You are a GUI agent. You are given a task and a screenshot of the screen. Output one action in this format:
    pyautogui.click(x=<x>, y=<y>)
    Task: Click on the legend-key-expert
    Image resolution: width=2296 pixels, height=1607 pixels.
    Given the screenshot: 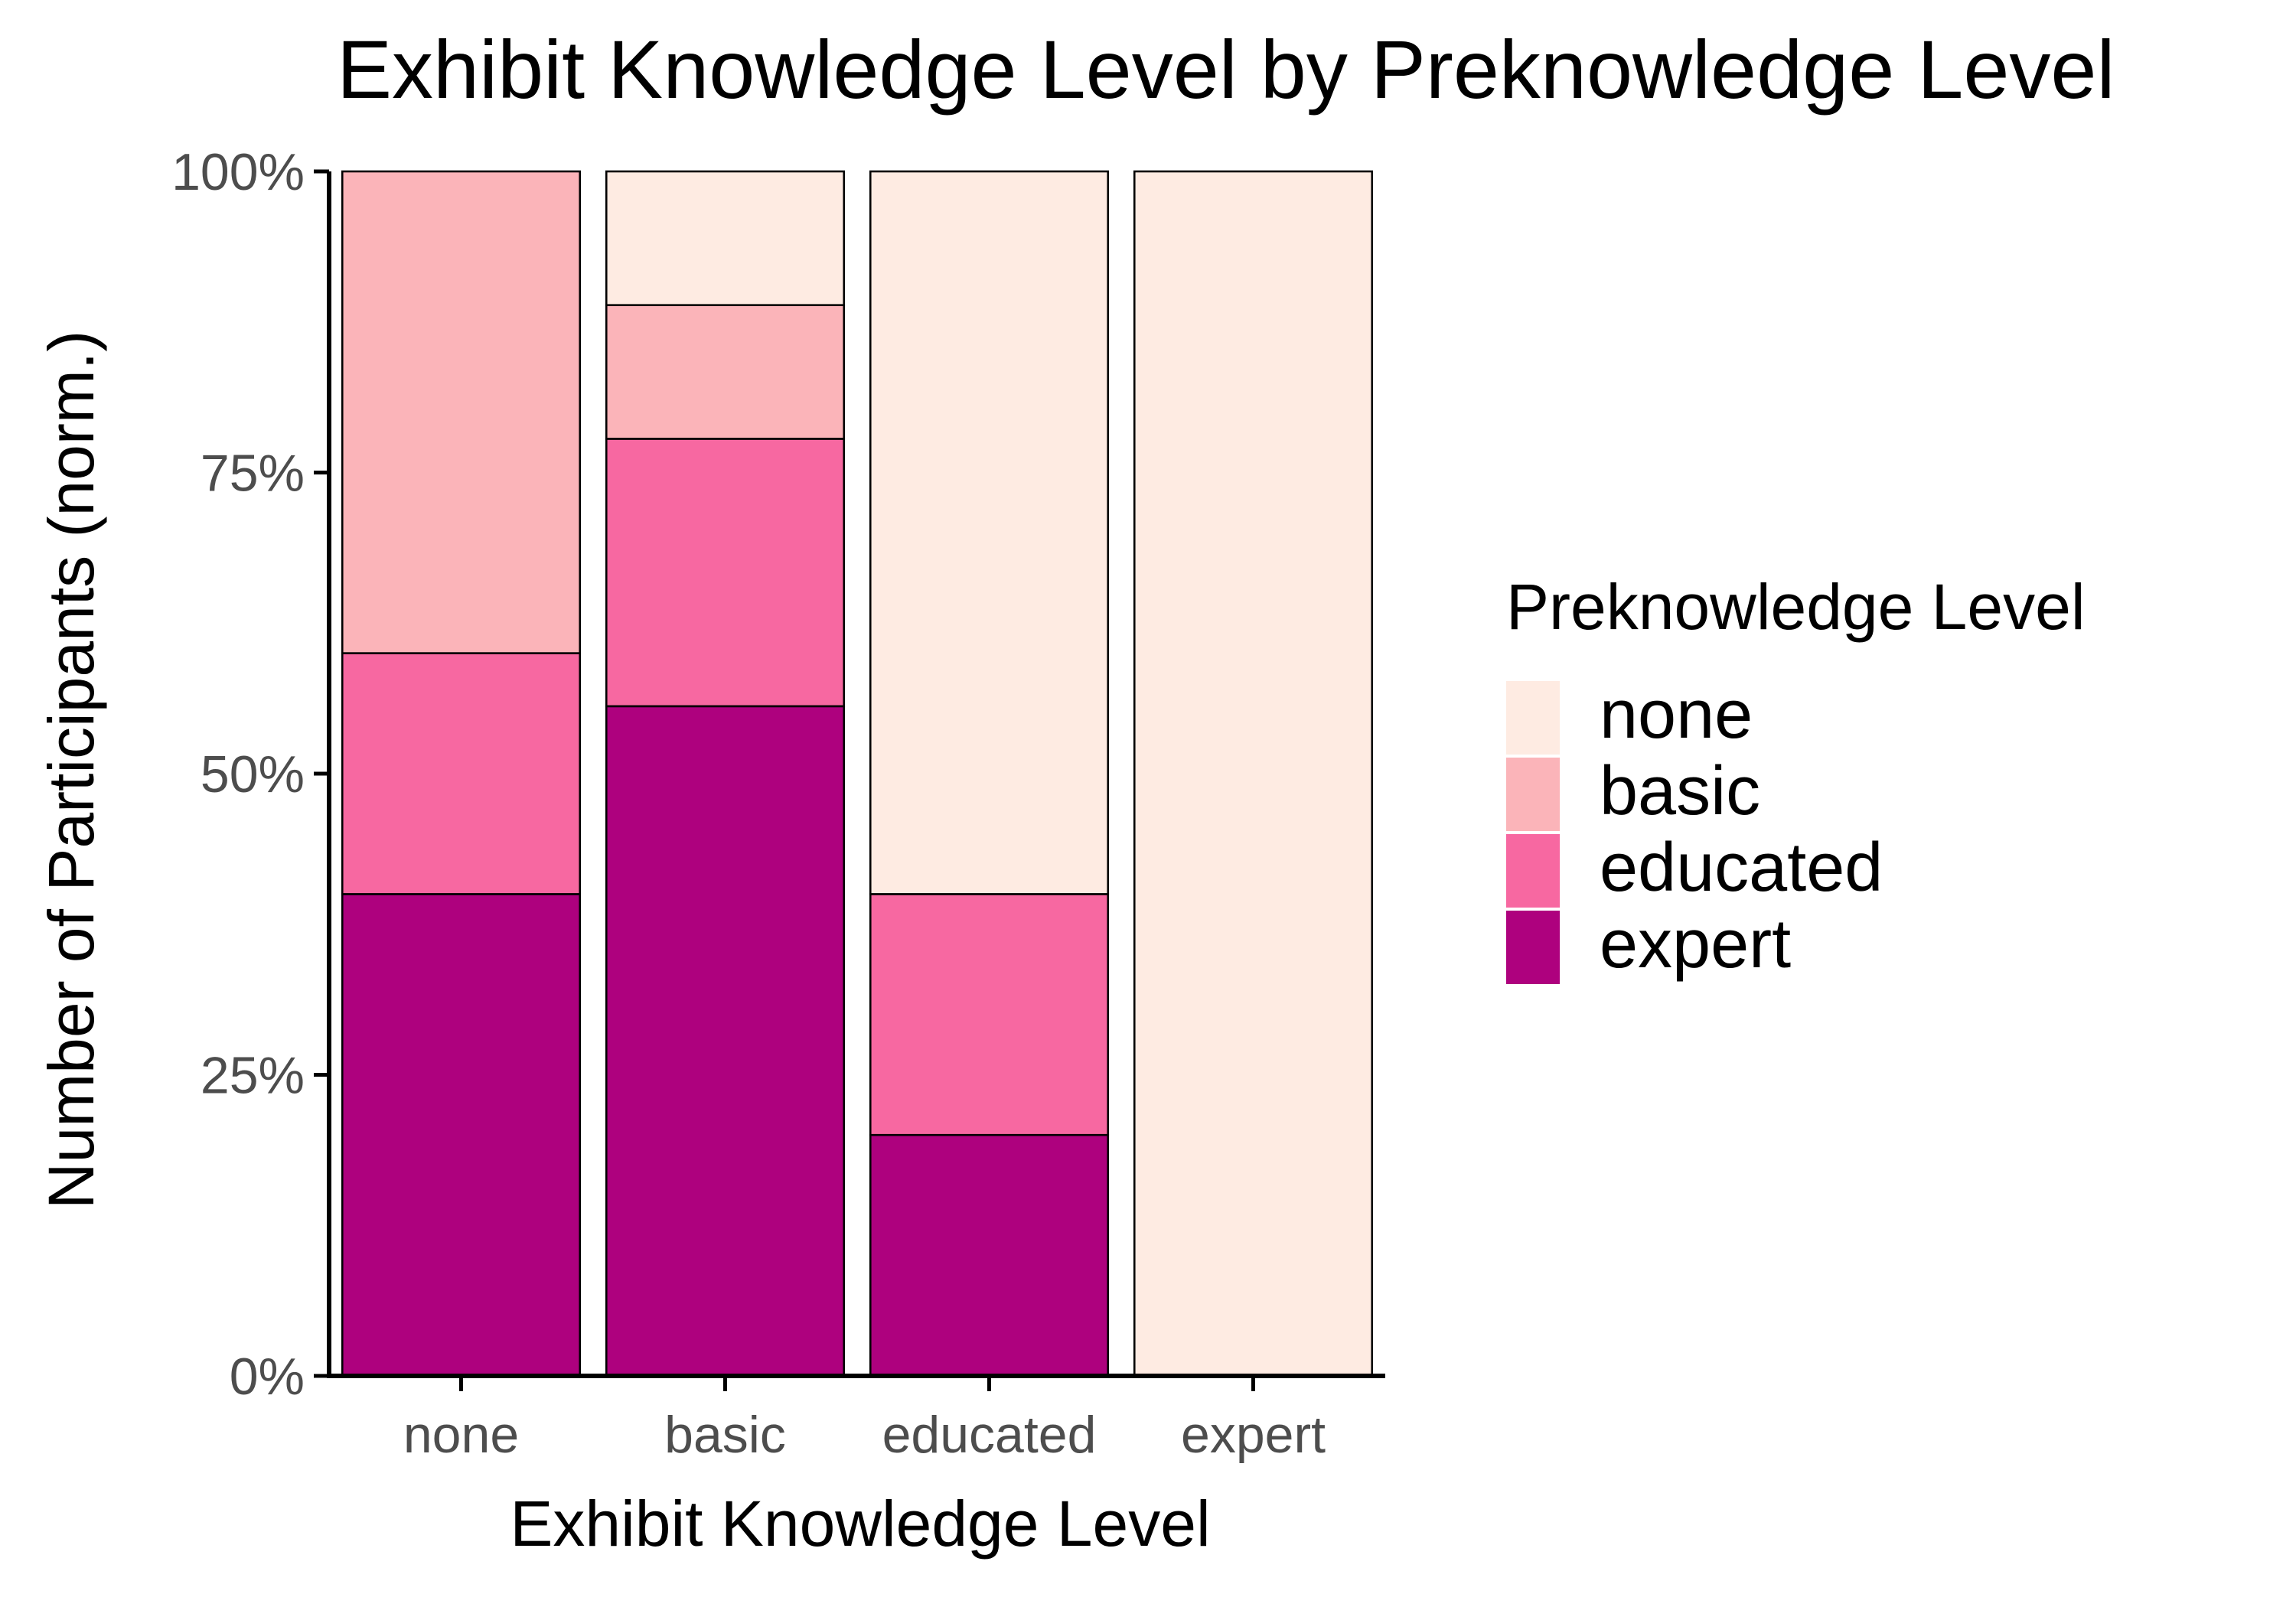 What is the action you would take?
    pyautogui.click(x=1533, y=947)
    